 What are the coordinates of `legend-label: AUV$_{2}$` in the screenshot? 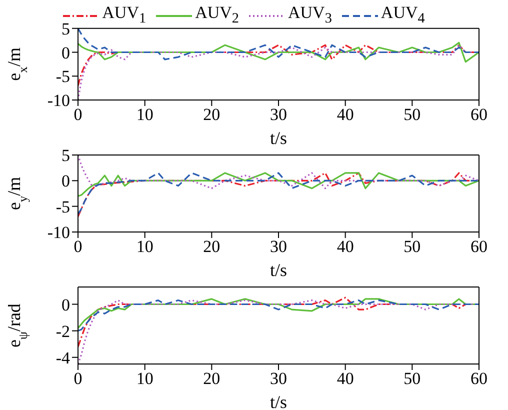 It's located at (217, 15).